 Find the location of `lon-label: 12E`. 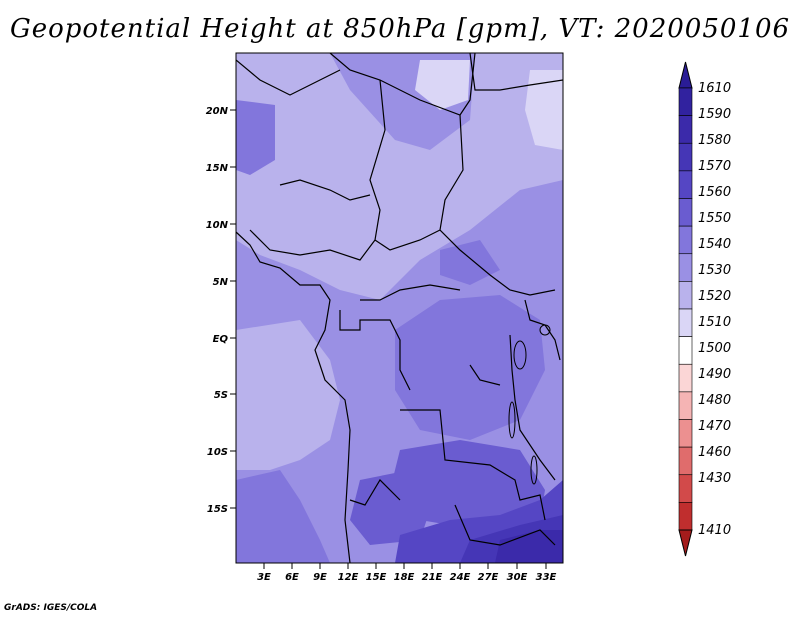

lon-label: 12E is located at coordinates (348, 577).